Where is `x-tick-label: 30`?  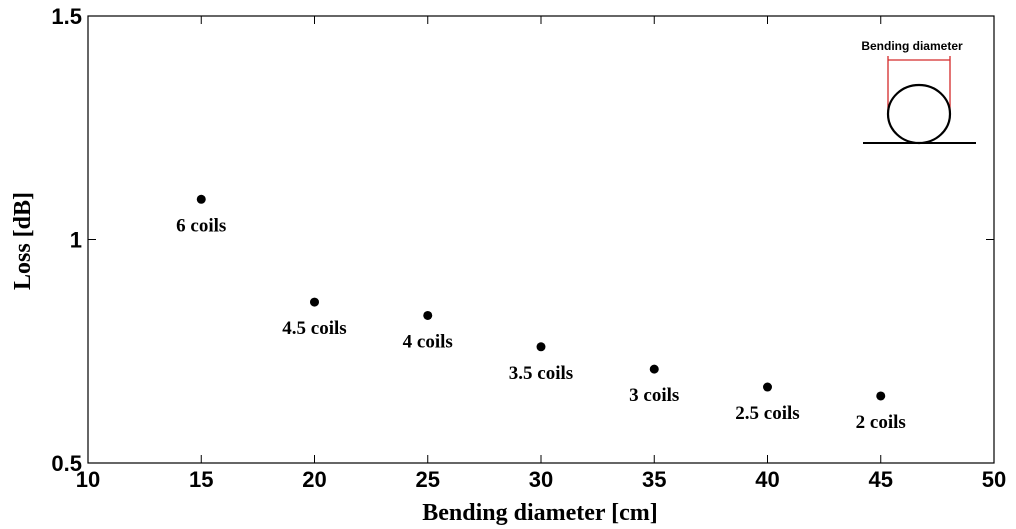 x-tick-label: 30 is located at coordinates (541, 479).